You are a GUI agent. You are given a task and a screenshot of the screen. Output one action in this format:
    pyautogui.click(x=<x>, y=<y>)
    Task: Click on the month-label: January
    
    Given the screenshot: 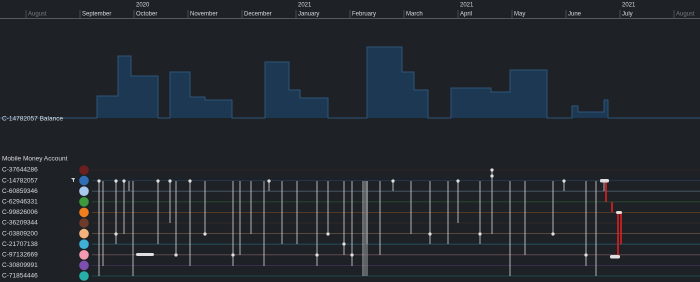 What is the action you would take?
    pyautogui.click(x=308, y=15)
    